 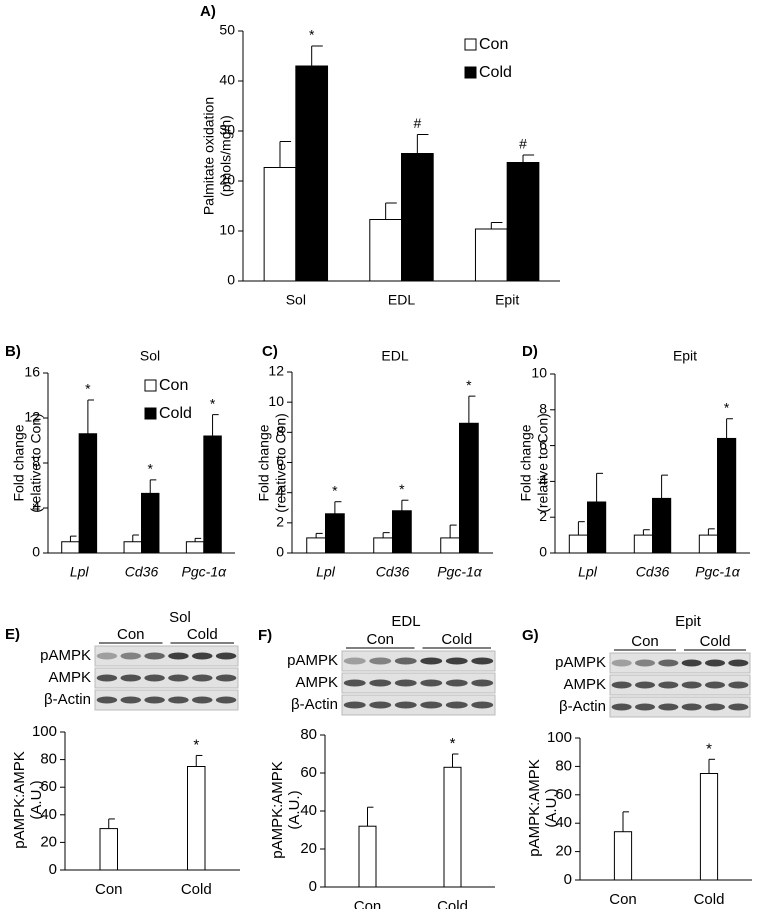 What do you see at coordinates (308, 772) in the screenshot?
I see `y-tick-label: 60` at bounding box center [308, 772].